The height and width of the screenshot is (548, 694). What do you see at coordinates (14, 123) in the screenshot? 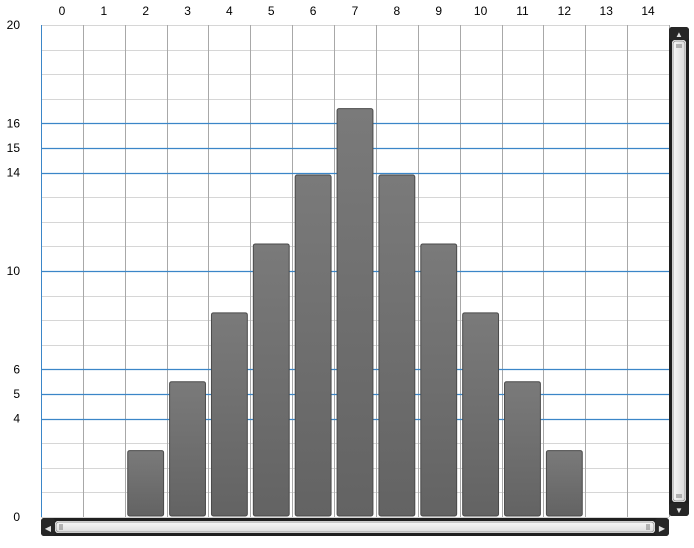
I see `y-tick-label: 16` at bounding box center [14, 123].